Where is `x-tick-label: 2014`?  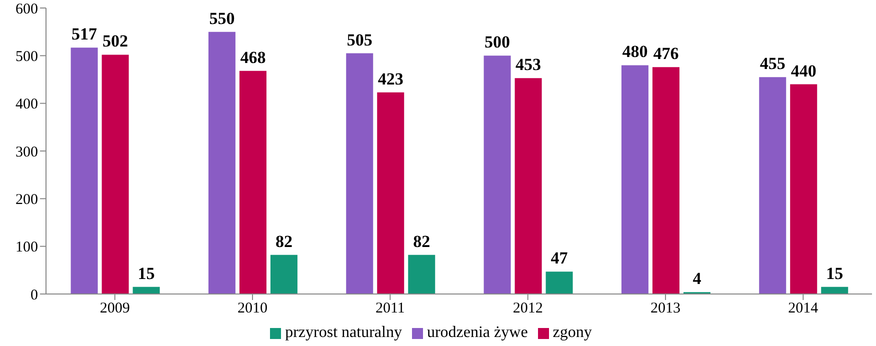
x-tick-label: 2014 is located at coordinates (803, 308).